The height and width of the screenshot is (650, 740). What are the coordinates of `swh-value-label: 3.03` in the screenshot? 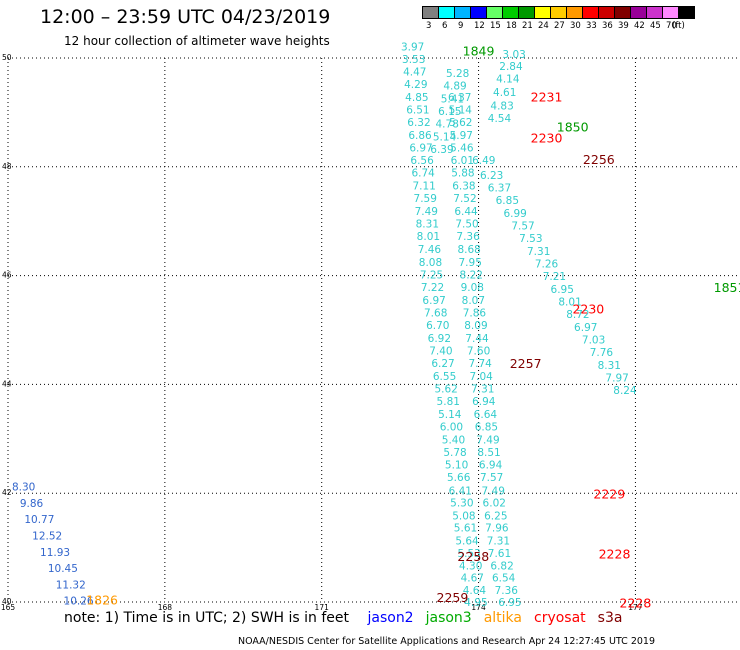 It's located at (513, 55).